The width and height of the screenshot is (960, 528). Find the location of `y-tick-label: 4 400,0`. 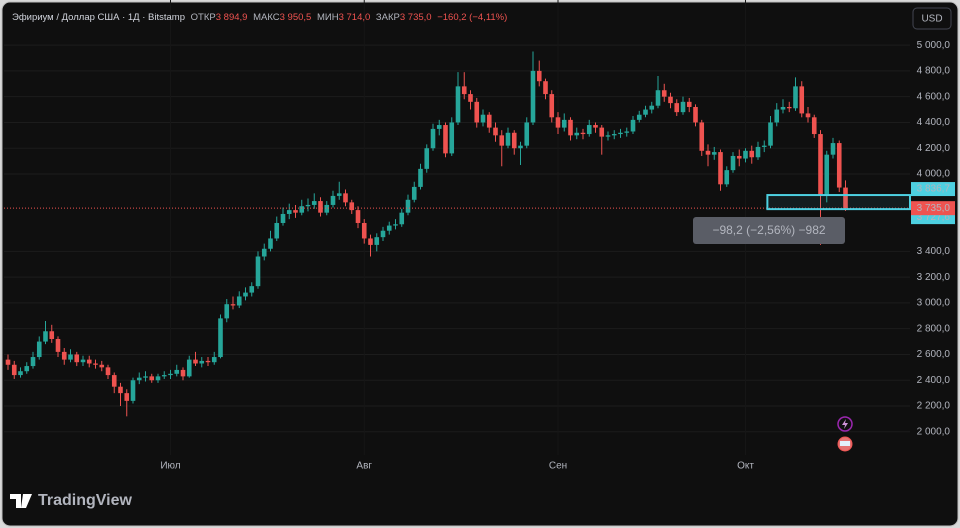

y-tick-label: 4 400,0 is located at coordinates (934, 122).